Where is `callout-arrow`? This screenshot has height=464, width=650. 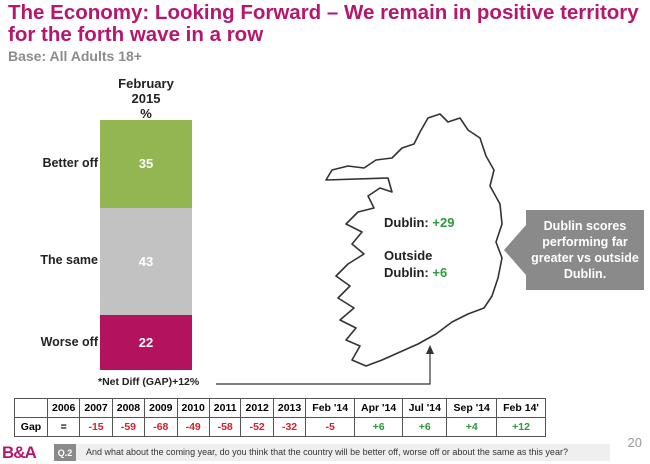 callout-arrow is located at coordinates (515, 250).